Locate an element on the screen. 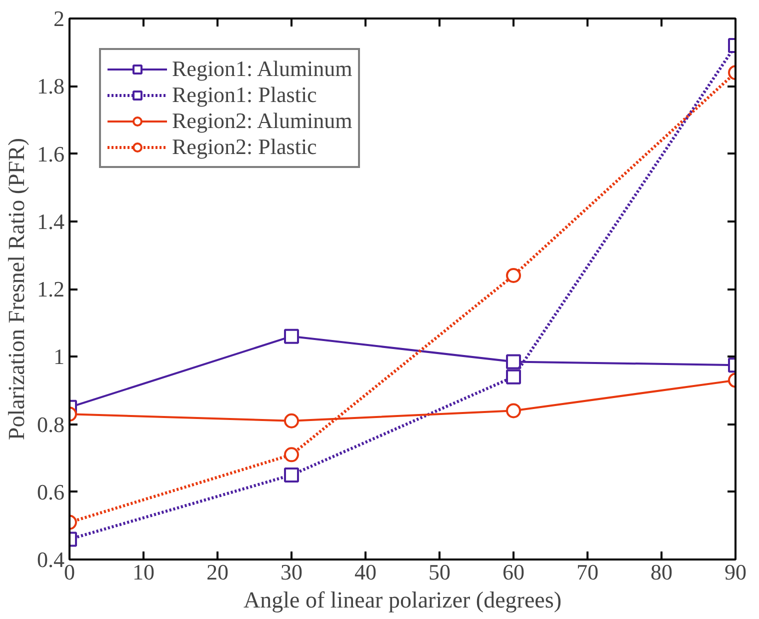 The width and height of the screenshot is (759, 619). y-tick-label: 1 is located at coordinates (59, 357).